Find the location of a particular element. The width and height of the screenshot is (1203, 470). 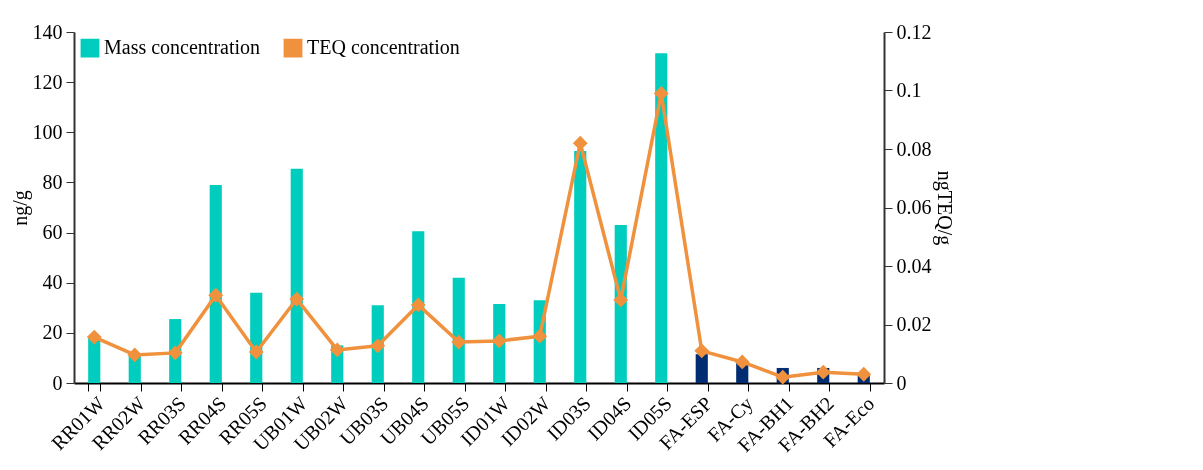

y-tick-label: 20 is located at coordinates (52, 332).